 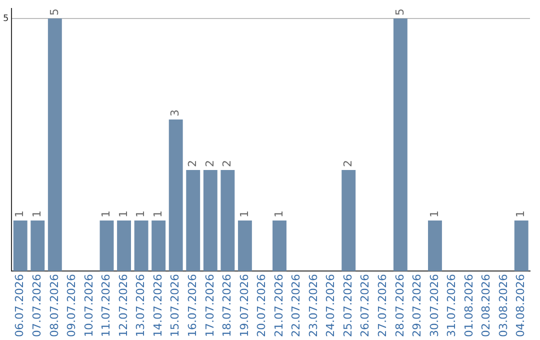 I want to click on x-tick-label: 07.07.2026, so click(x=37, y=306).